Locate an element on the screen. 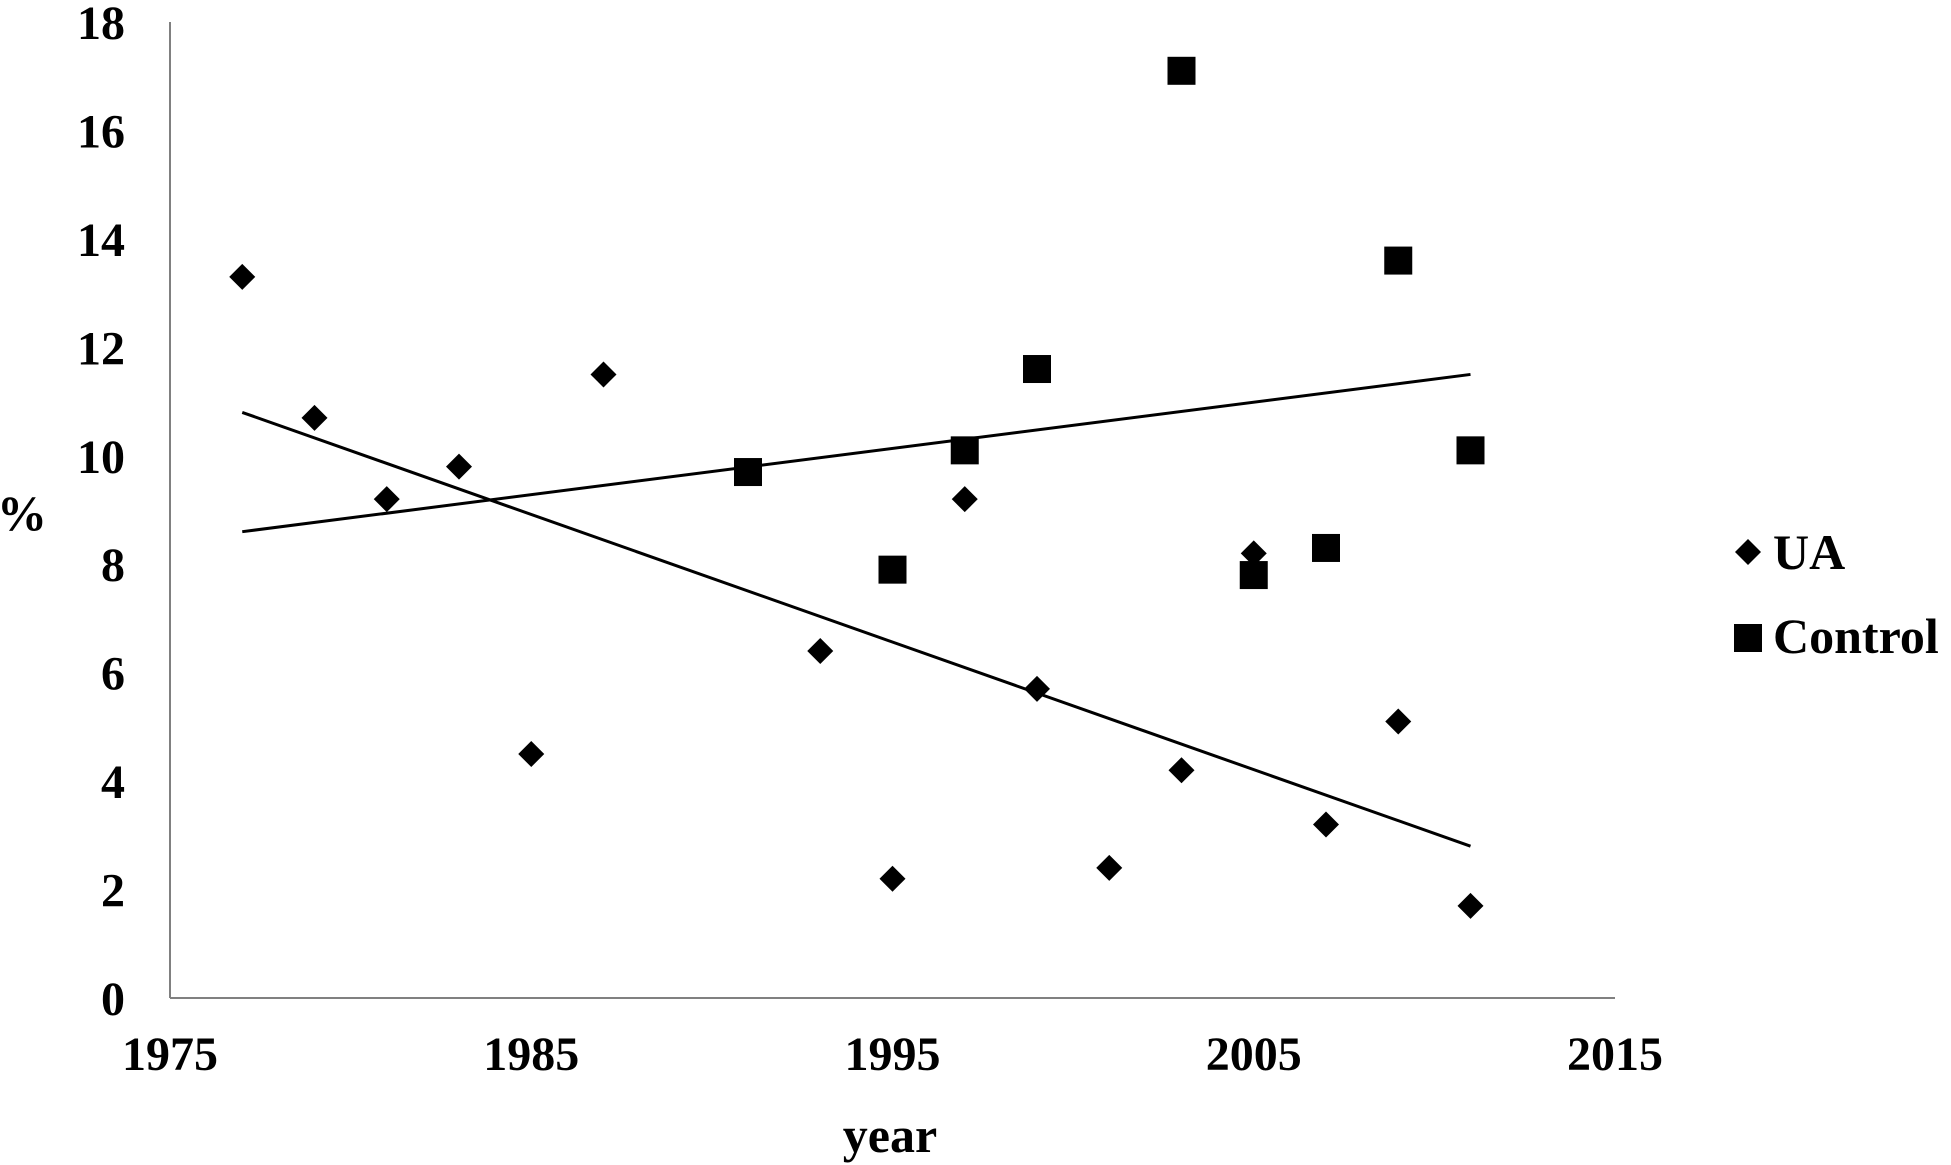 The width and height of the screenshot is (1951, 1165). y-axis-ticks: 0 2 4 6 8 10 12 14 16 18 is located at coordinates (101, 513).